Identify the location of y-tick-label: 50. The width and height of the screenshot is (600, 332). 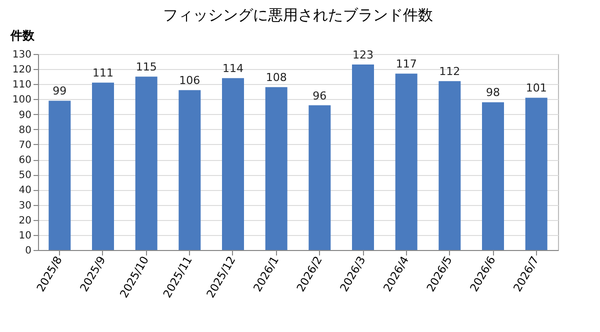
(25, 176).